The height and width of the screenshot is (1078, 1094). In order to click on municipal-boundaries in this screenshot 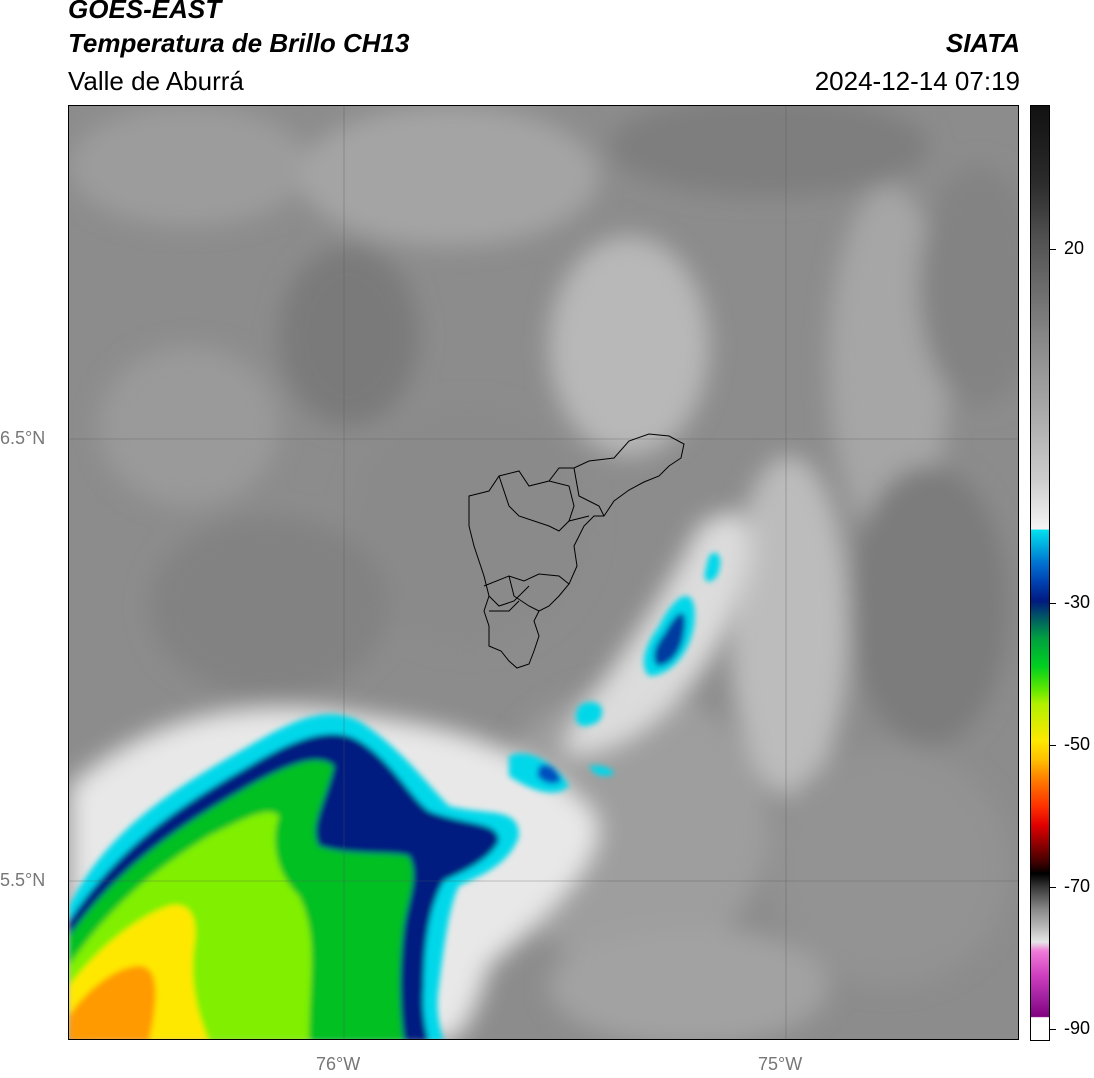, I will do `click(576, 551)`.